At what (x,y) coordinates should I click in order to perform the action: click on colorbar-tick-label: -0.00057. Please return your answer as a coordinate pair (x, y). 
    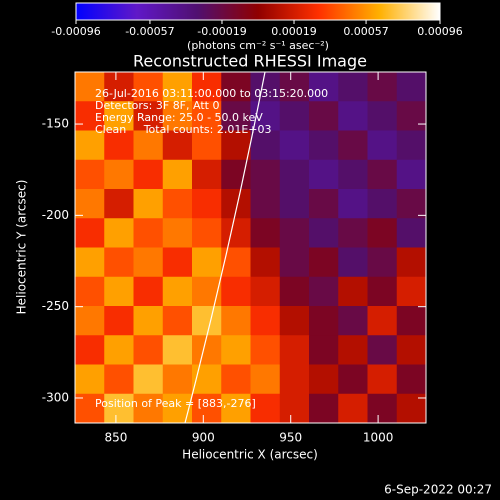
    Looking at the image, I should click on (149, 31).